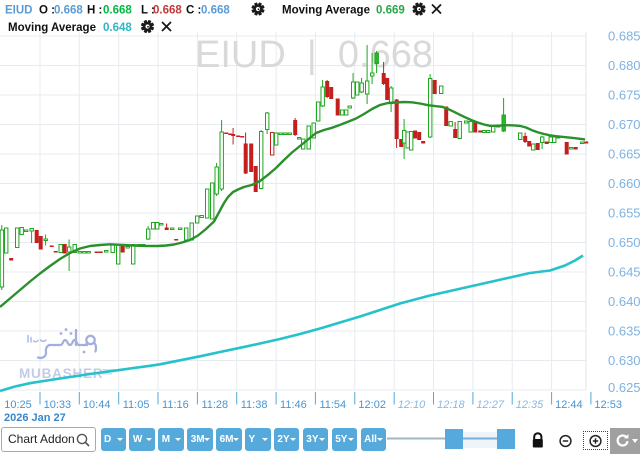 This screenshot has height=459, width=640. What do you see at coordinates (624, 331) in the screenshot?
I see `svg-text: 0.635` at bounding box center [624, 331].